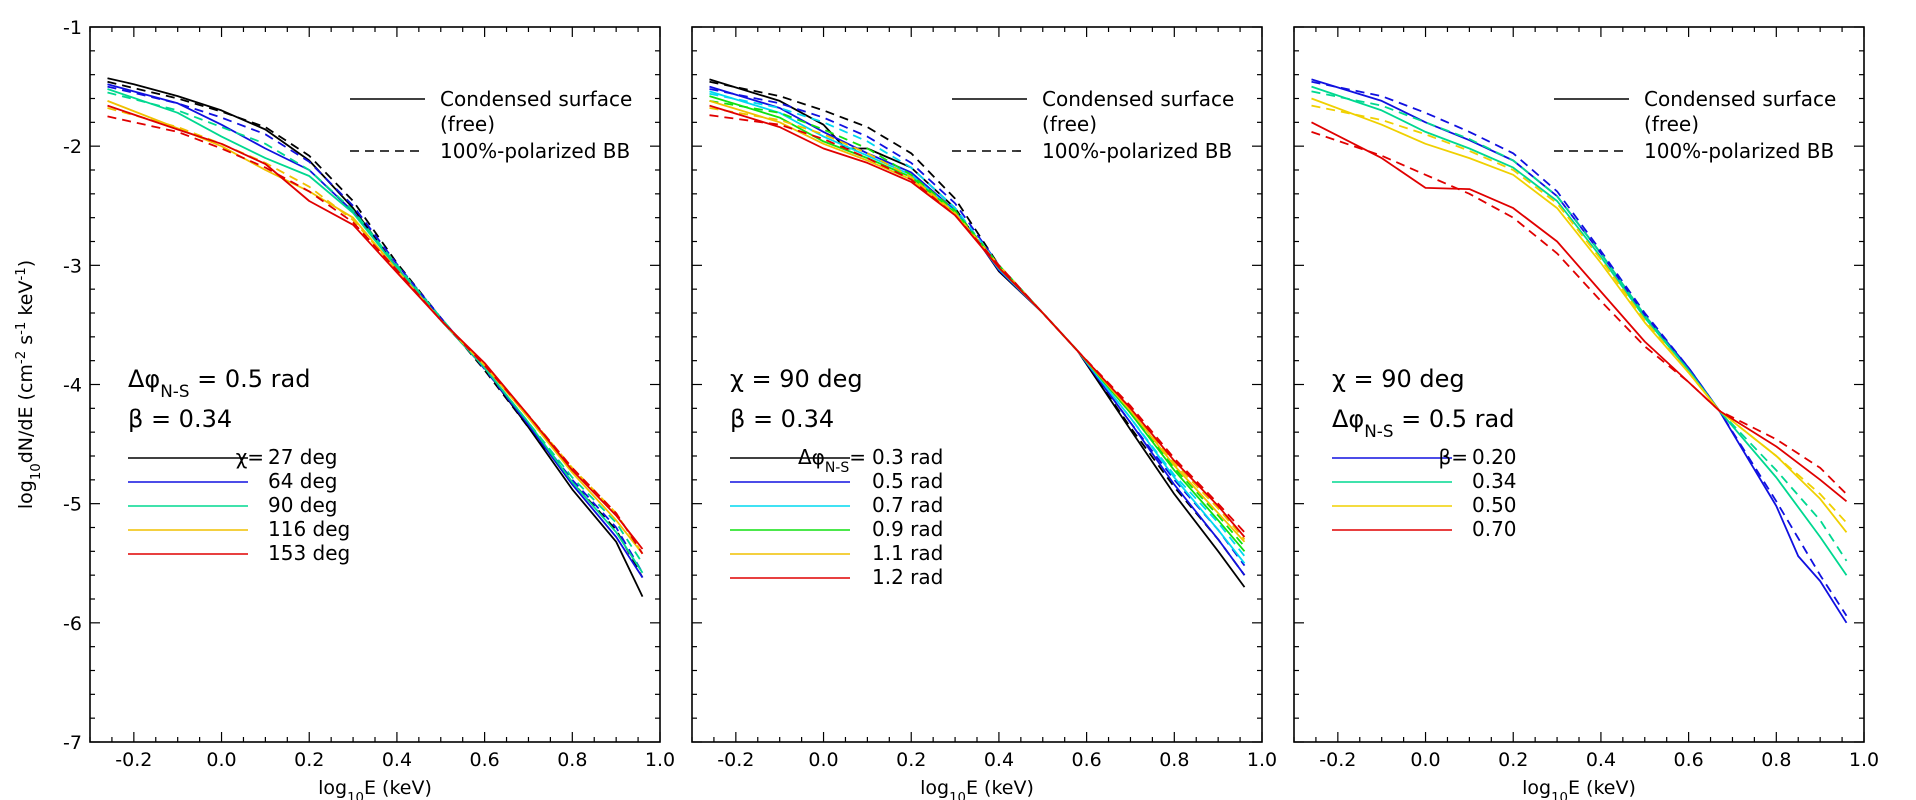 This screenshot has height=800, width=1916. I want to click on series-legend-label: 27 deg, so click(303, 457).